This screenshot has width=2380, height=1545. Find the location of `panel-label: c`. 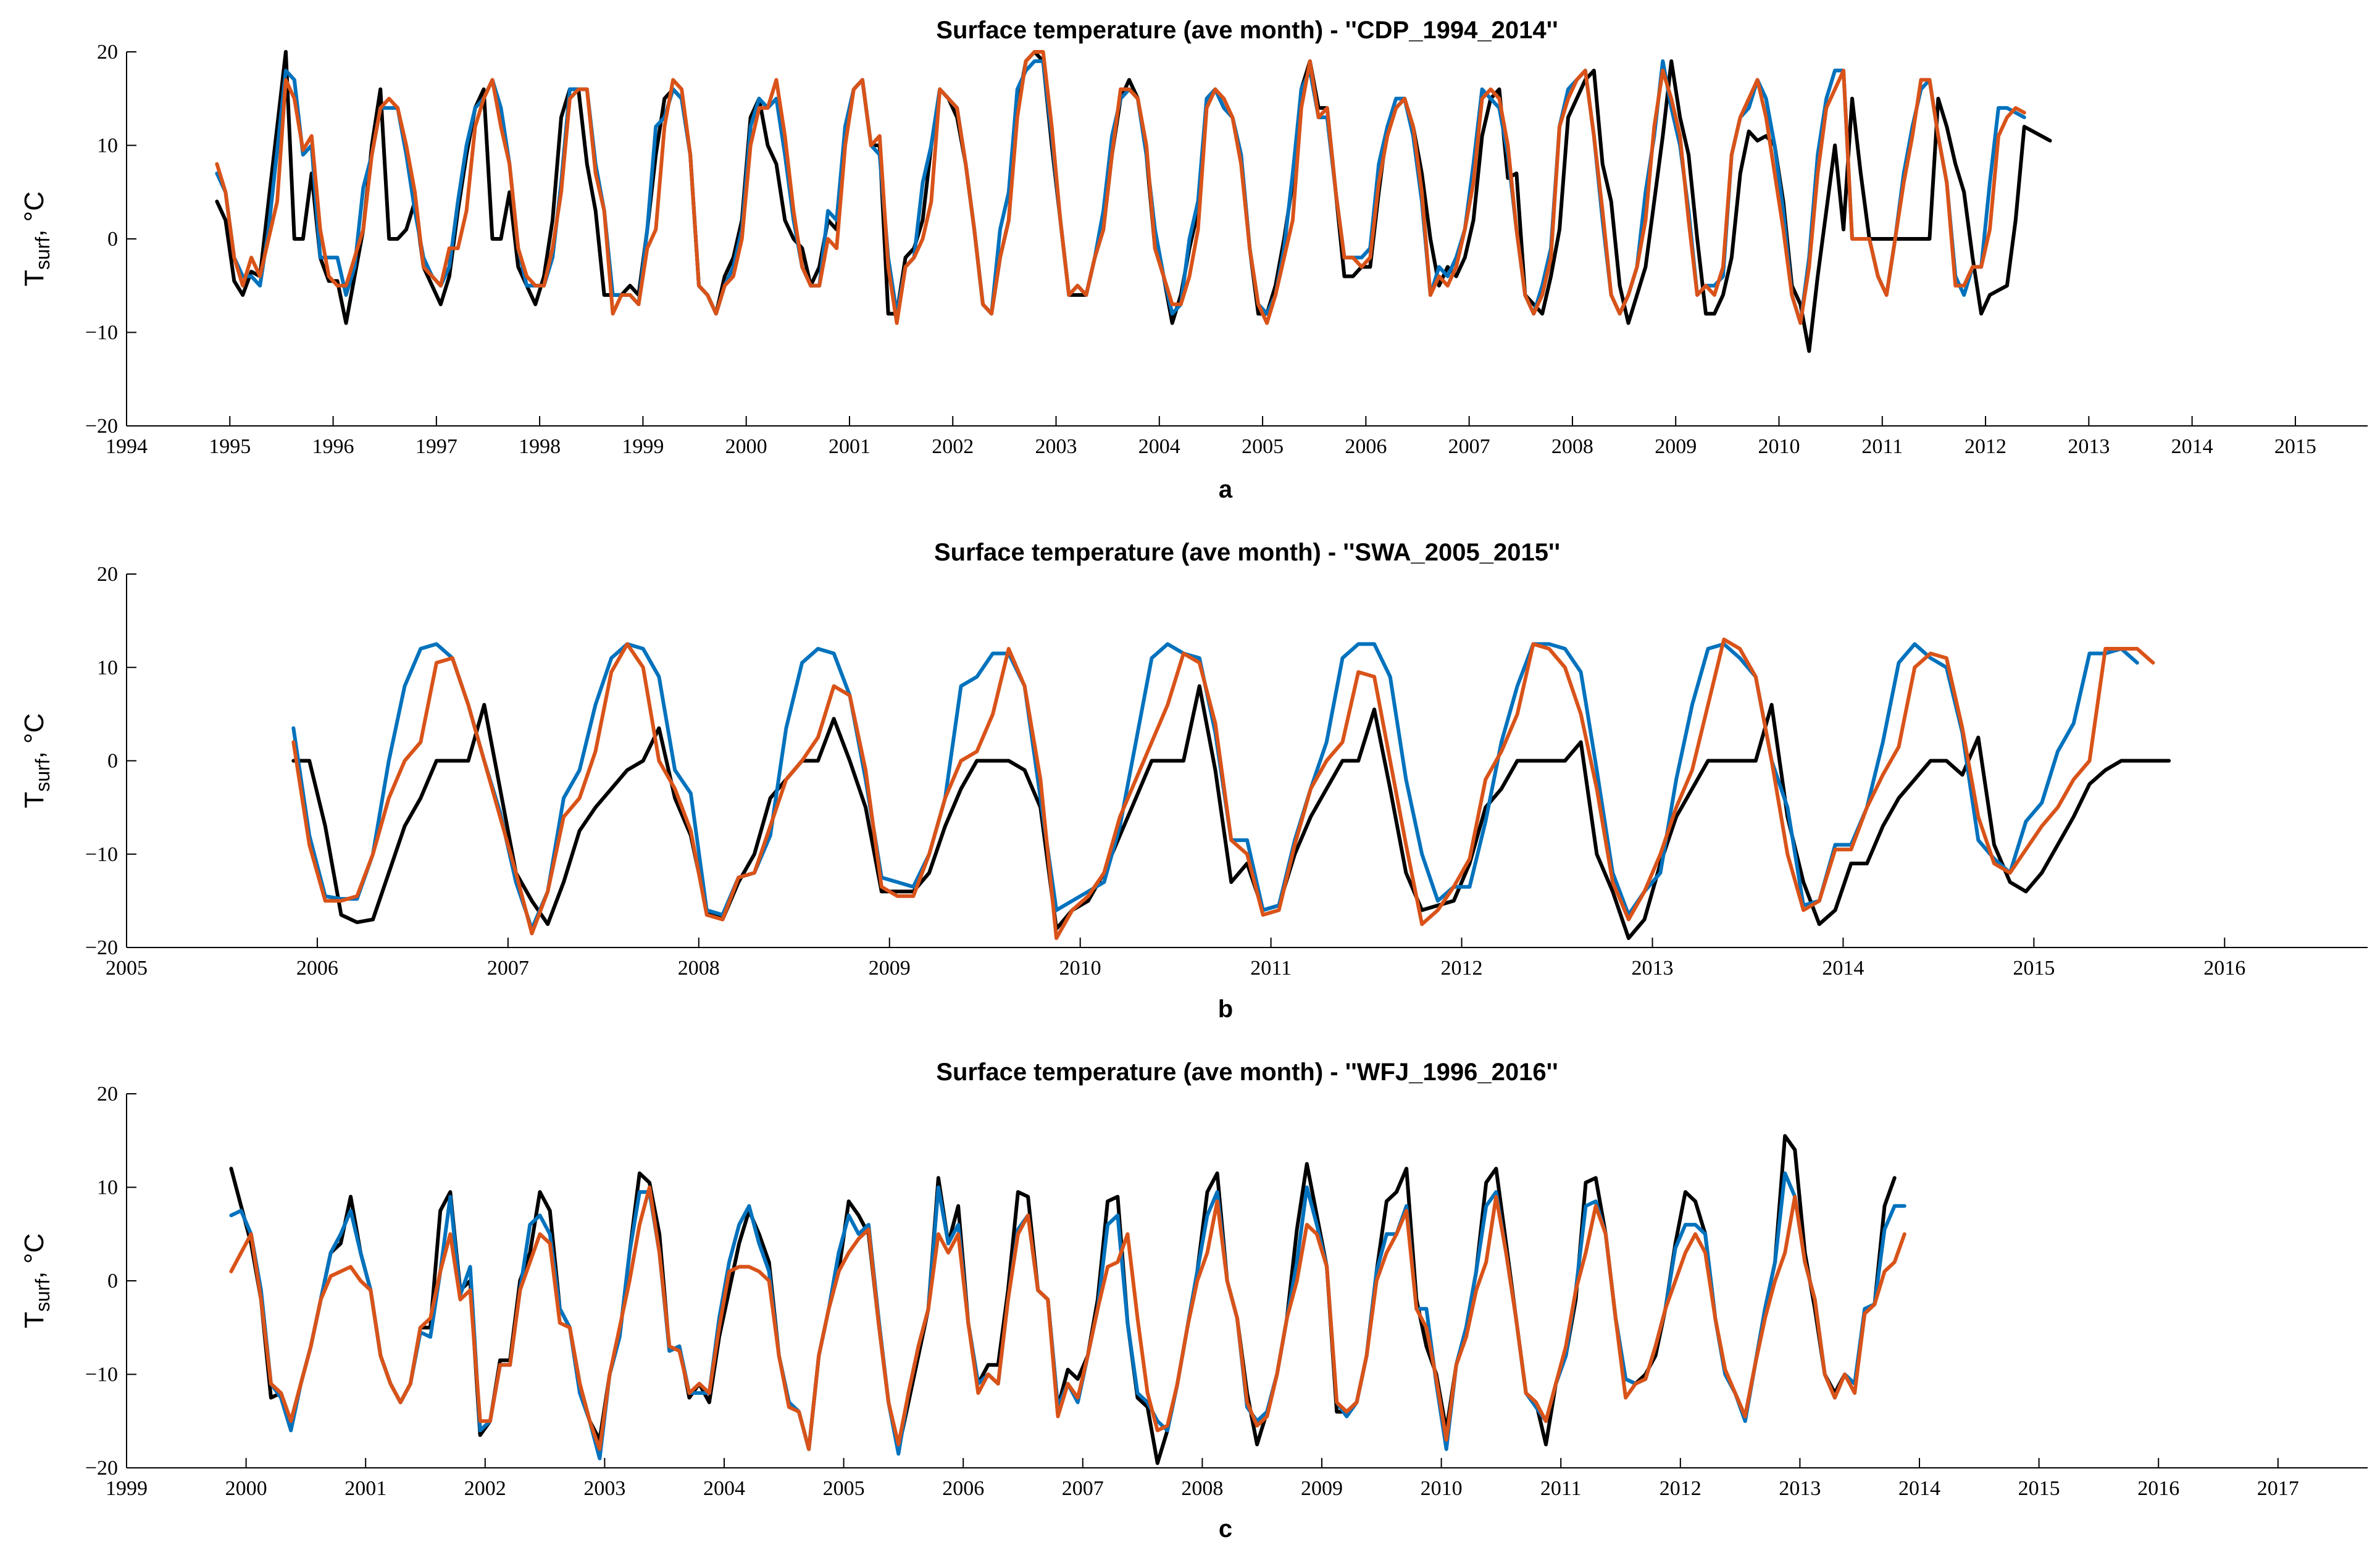

panel-label: c is located at coordinates (1225, 1529).